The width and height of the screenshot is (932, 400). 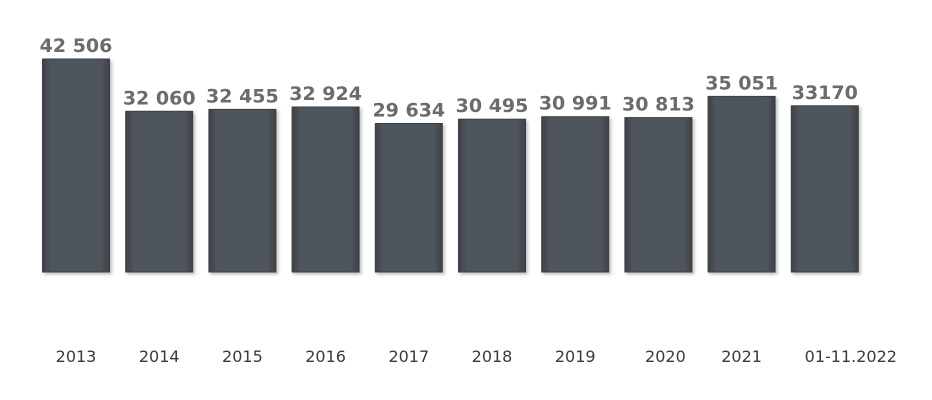 I want to click on value-label-2016: 32 924, so click(x=325, y=94).